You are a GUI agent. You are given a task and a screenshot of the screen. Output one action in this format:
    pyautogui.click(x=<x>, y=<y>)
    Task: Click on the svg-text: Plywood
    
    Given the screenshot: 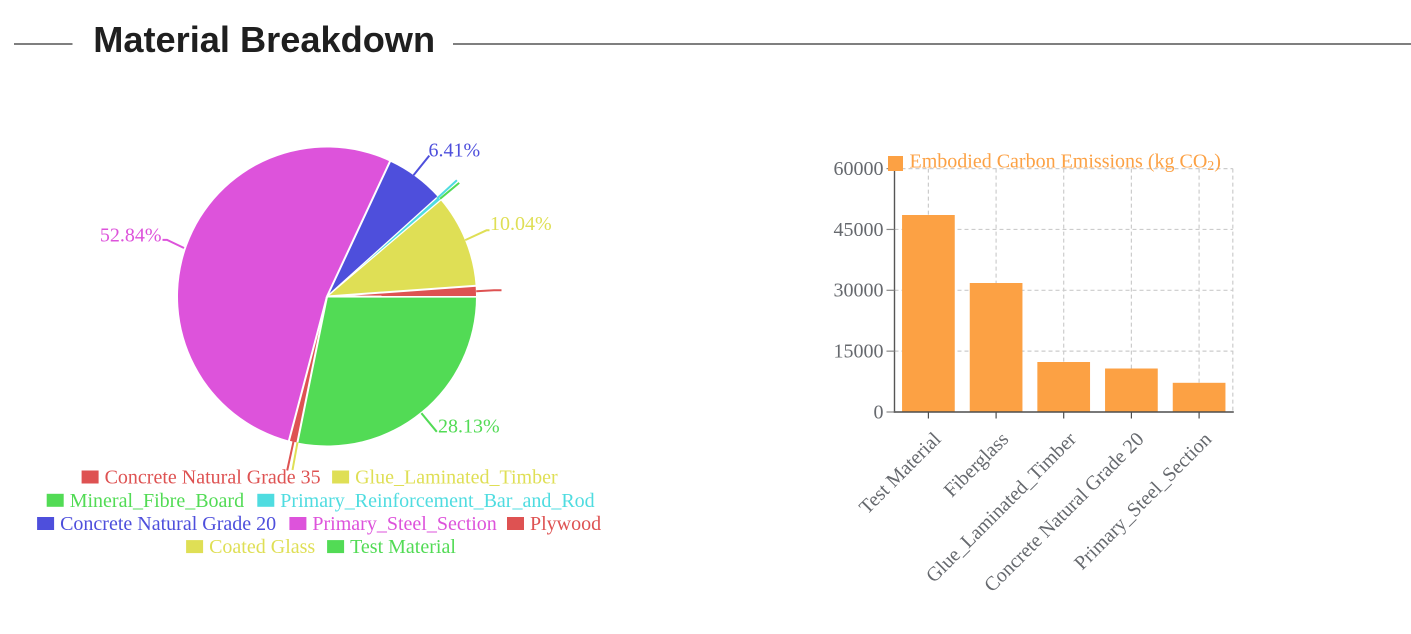 What is the action you would take?
    pyautogui.click(x=565, y=524)
    